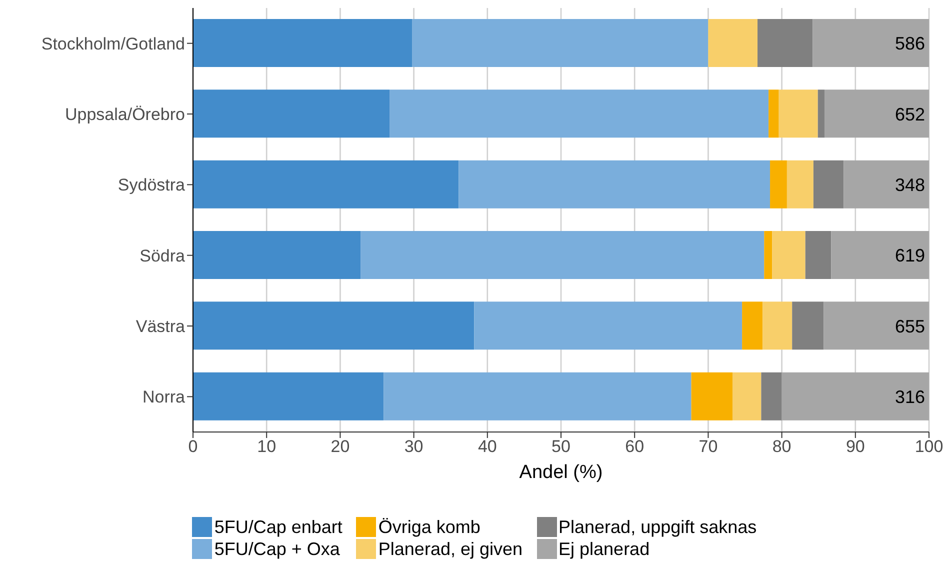 The image size is (949, 568). Describe the element at coordinates (164, 397) in the screenshot. I see `y-tick-label: Norra` at that location.